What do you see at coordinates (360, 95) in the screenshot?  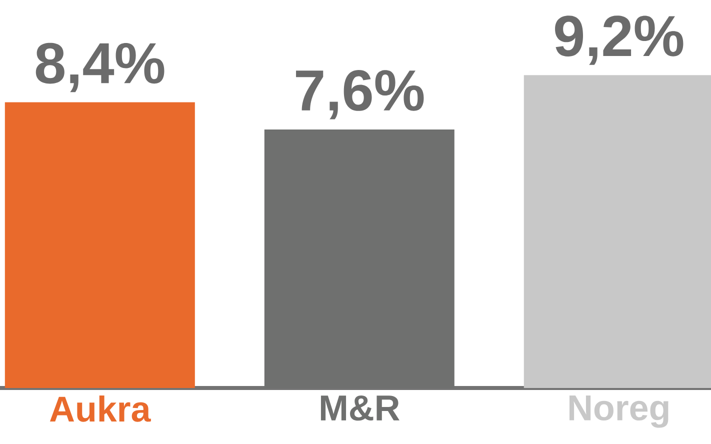 I see `data-label: 7,6%` at bounding box center [360, 95].